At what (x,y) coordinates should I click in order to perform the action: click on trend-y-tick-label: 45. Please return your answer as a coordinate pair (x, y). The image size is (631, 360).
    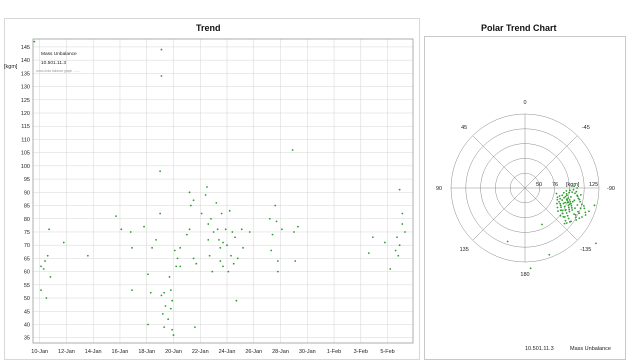
    Looking at the image, I should click on (27, 312).